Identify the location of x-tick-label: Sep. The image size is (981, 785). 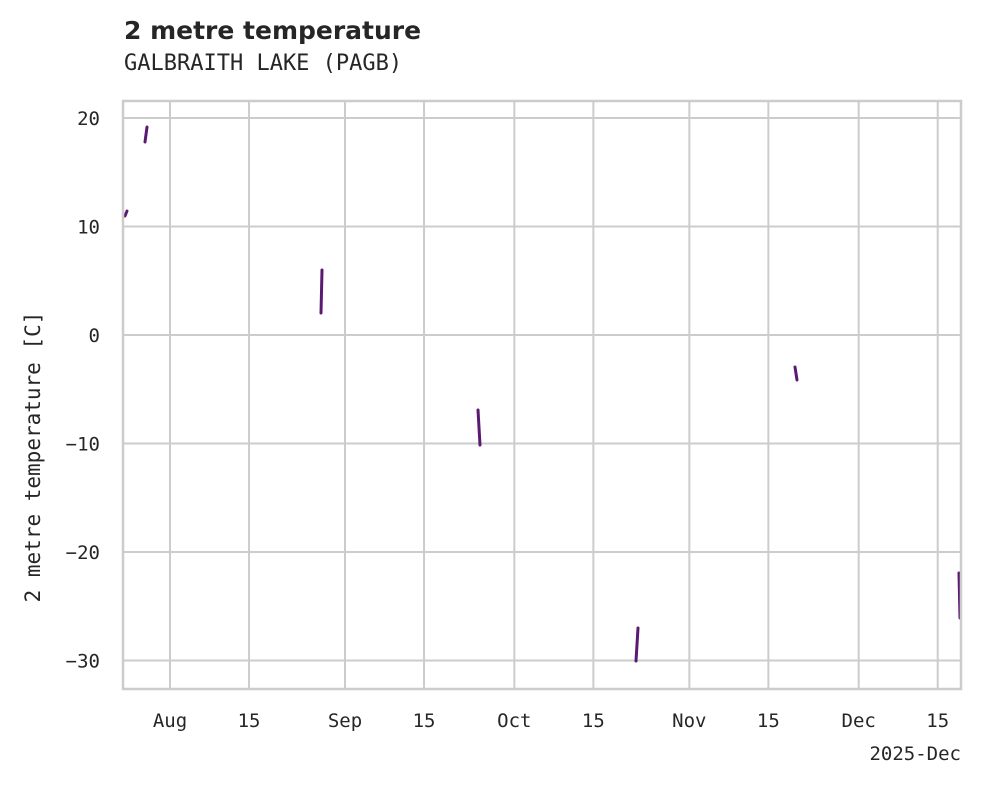
(345, 721).